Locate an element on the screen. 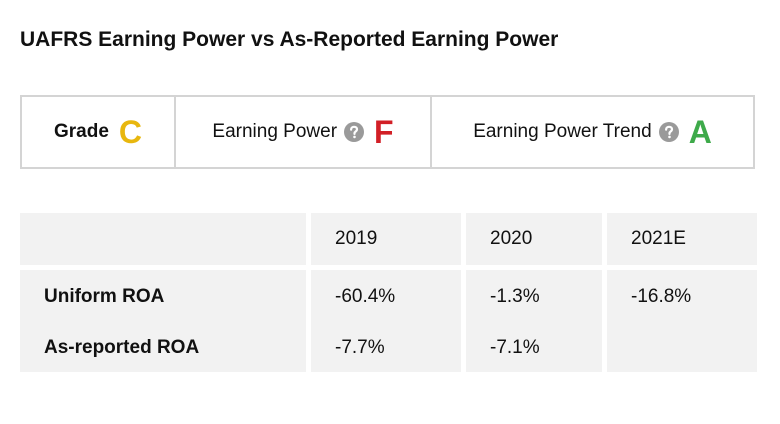  earning-power-trend-cell: Earning Power Trend A is located at coordinates (591, 132).